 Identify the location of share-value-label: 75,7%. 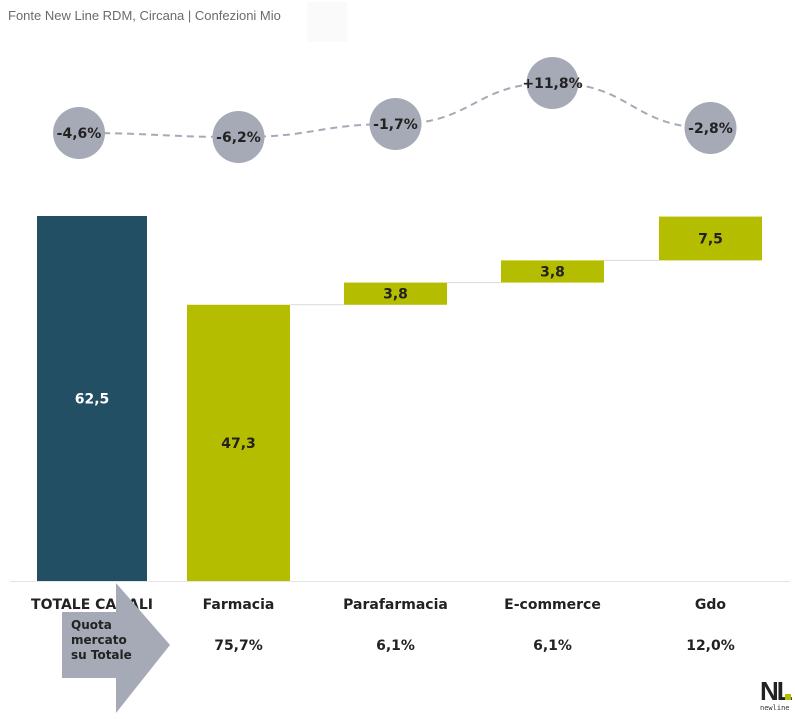
(238, 646).